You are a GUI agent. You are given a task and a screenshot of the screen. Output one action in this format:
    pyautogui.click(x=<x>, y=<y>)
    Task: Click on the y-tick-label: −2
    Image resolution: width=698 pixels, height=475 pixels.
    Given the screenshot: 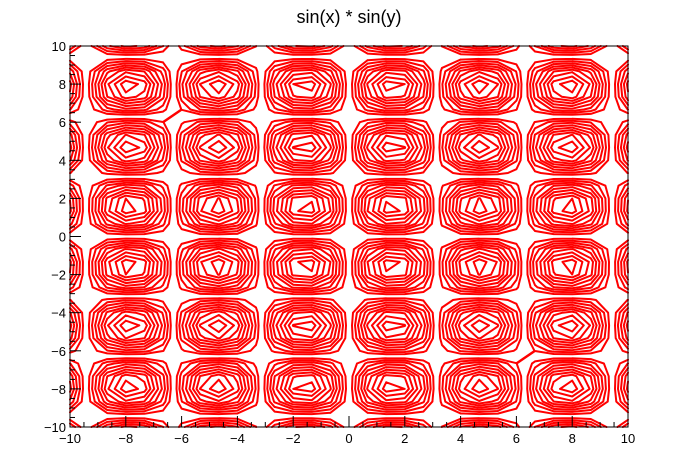 What is the action you would take?
    pyautogui.click(x=58, y=275)
    